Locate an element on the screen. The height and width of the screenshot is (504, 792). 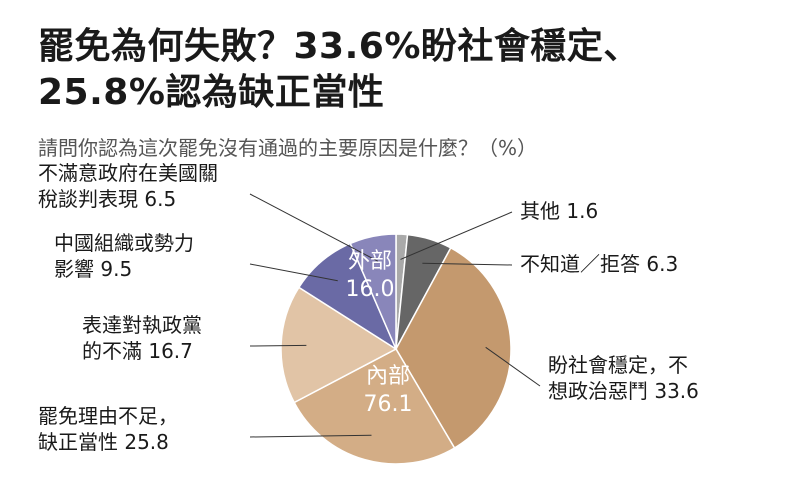
slice-label: 不滿意政府在美國關稅談判表現 6.5 is located at coordinates (128, 186).